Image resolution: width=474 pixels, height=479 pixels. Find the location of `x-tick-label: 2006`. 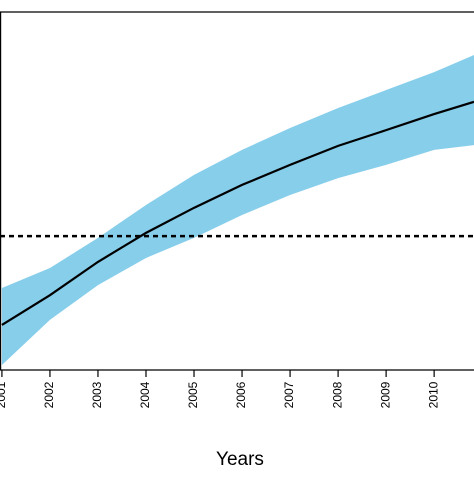

x-tick-label: 2006 is located at coordinates (241, 394).